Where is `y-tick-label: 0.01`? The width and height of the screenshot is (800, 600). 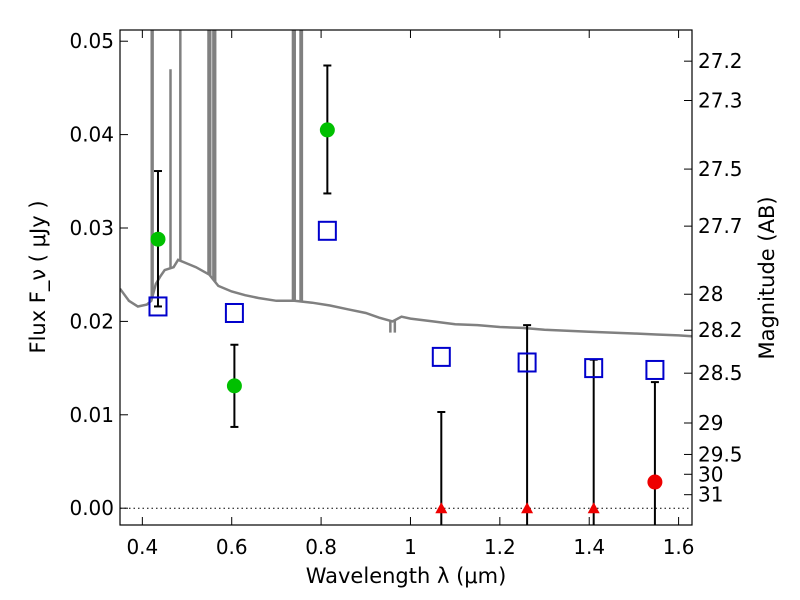
y-tick-label: 0.01 is located at coordinates (91, 415).